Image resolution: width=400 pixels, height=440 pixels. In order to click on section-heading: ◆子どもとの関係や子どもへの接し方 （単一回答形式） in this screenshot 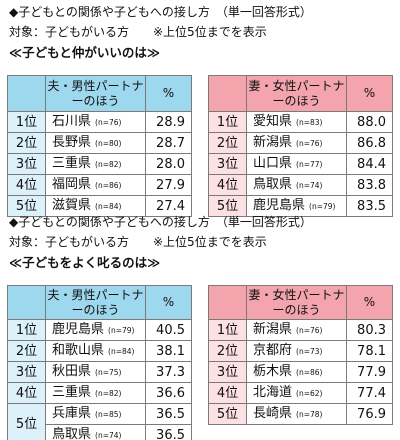, I will do `click(160, 12)`.